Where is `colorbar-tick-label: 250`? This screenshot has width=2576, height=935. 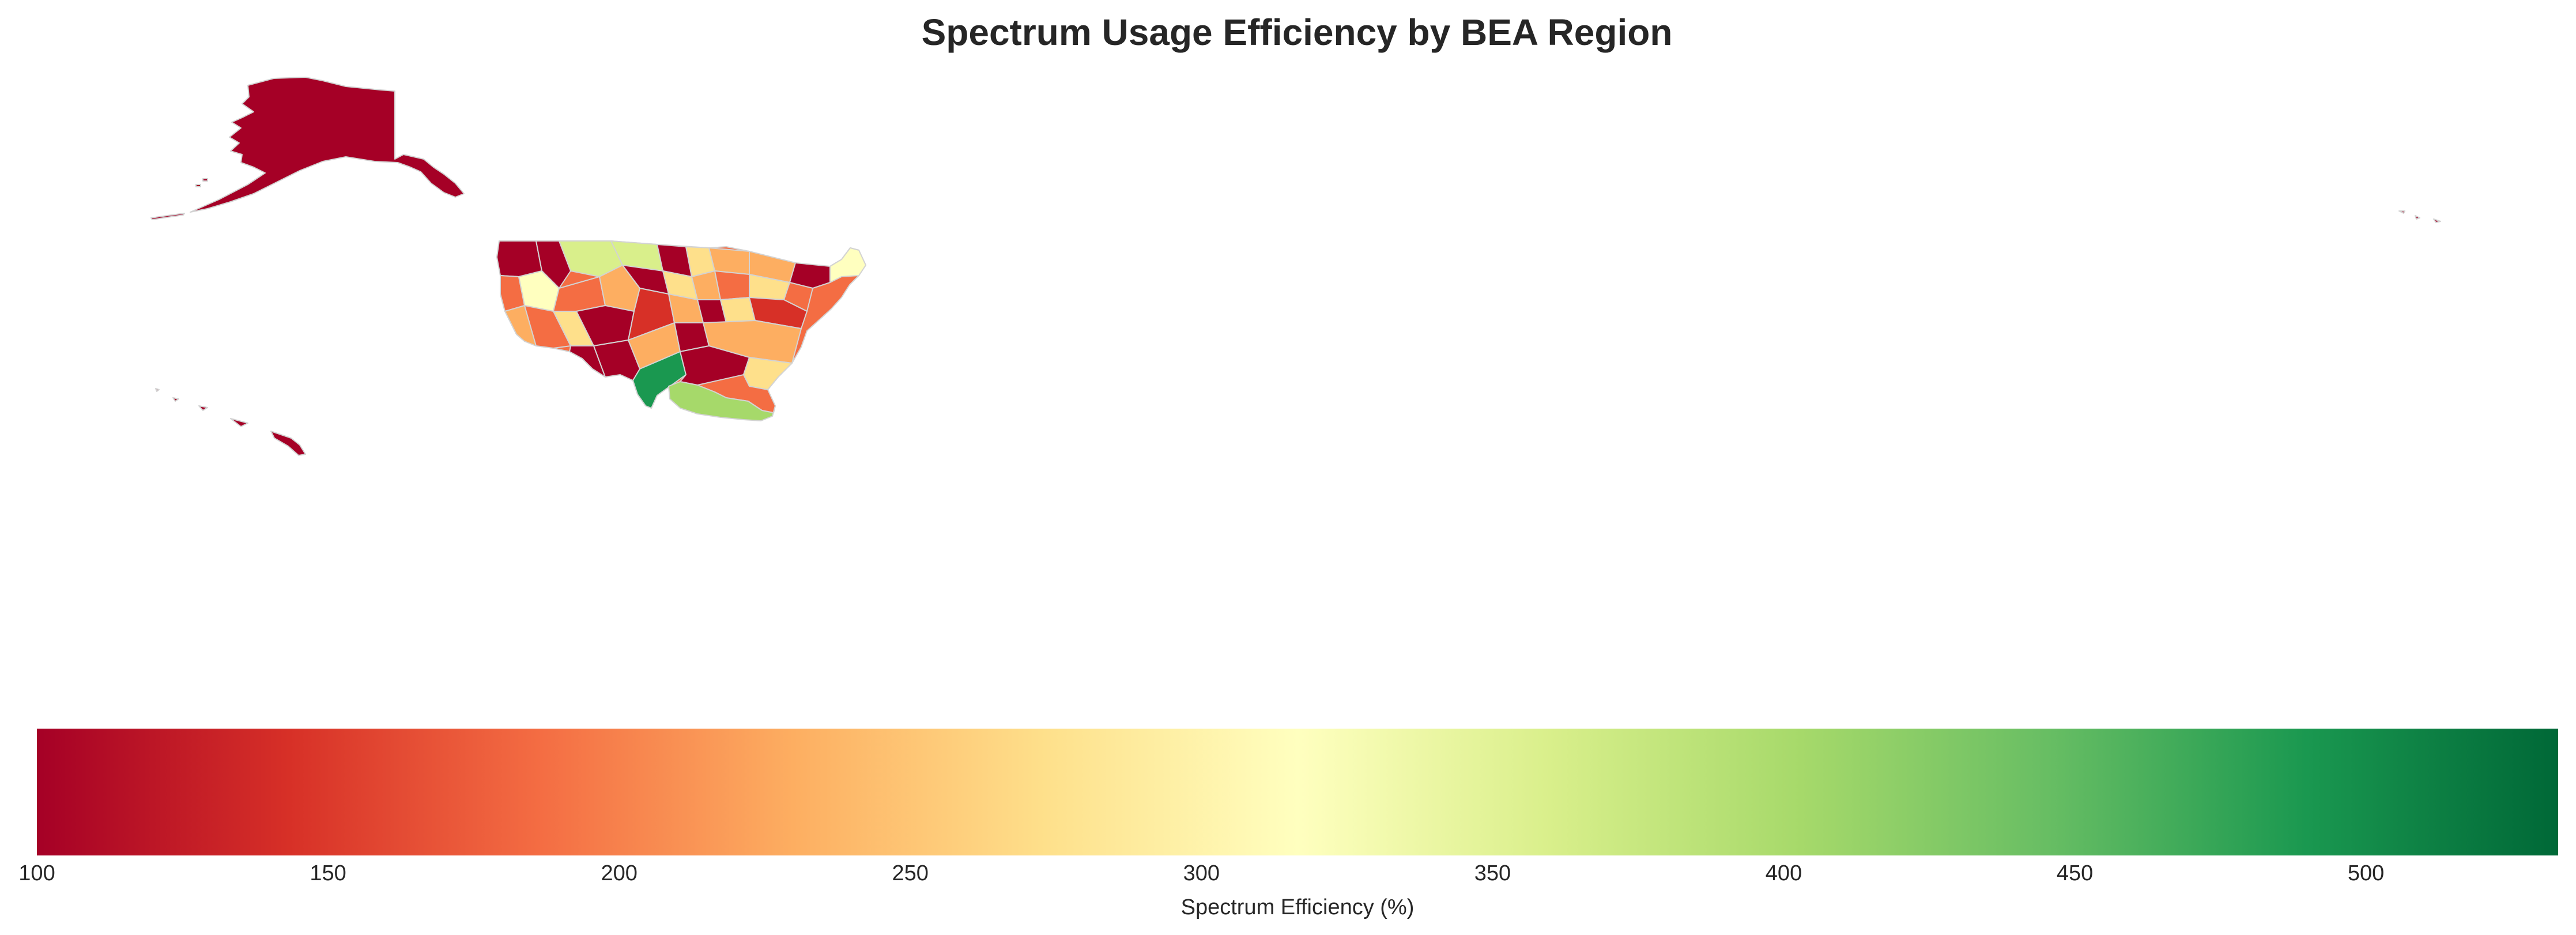 colorbar-tick-label: 250 is located at coordinates (910, 873).